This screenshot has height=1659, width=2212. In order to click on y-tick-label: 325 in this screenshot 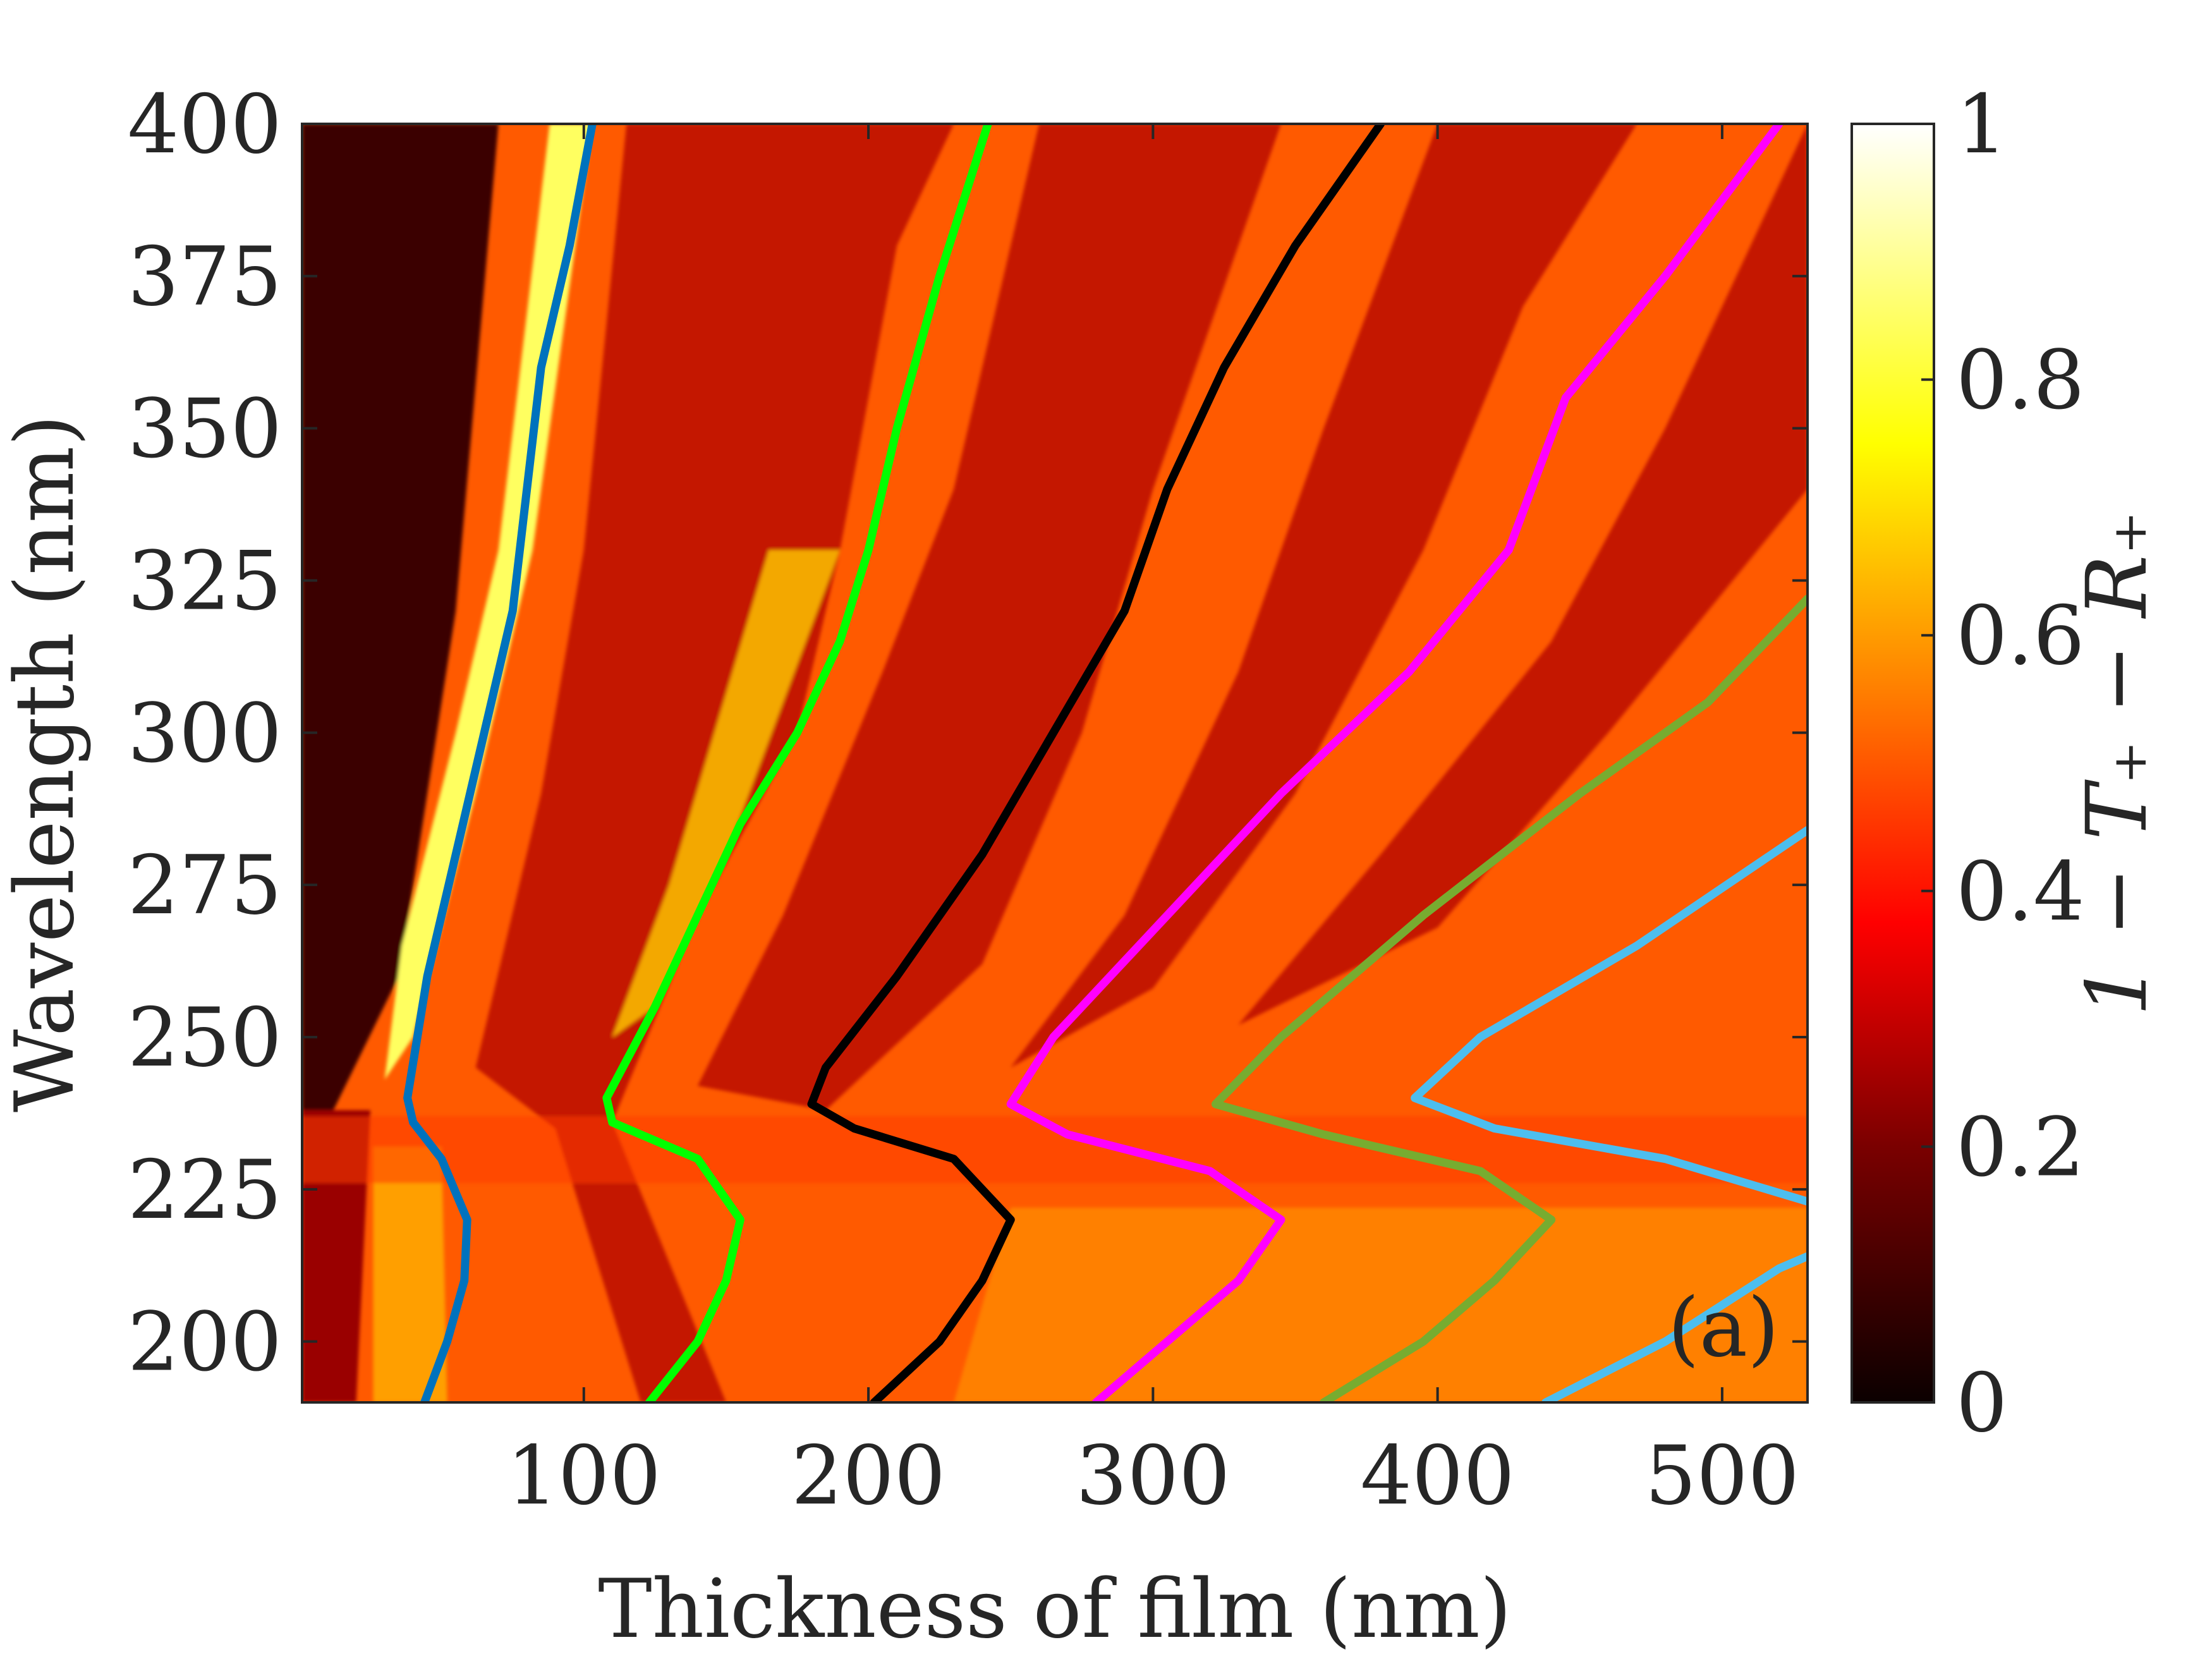, I will do `click(205, 582)`.